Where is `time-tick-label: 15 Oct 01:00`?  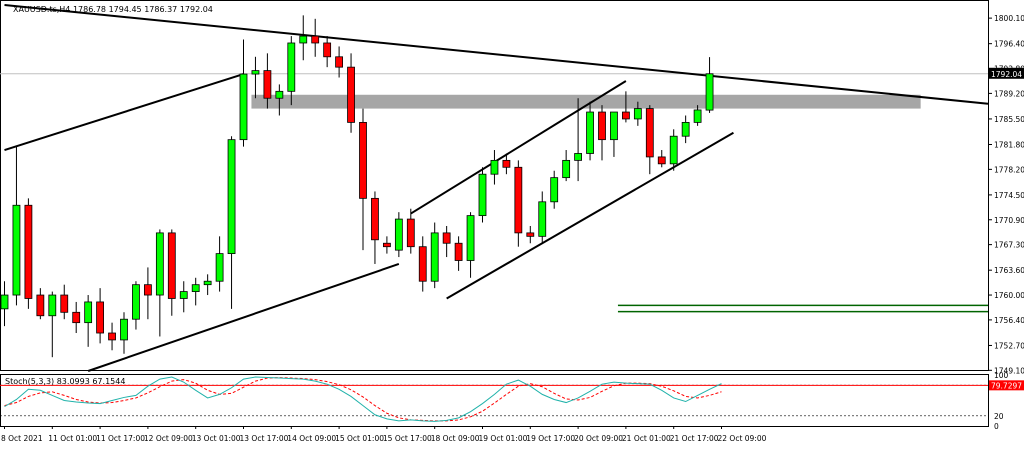 time-tick-label: 15 Oct 01:00 is located at coordinates (359, 438).